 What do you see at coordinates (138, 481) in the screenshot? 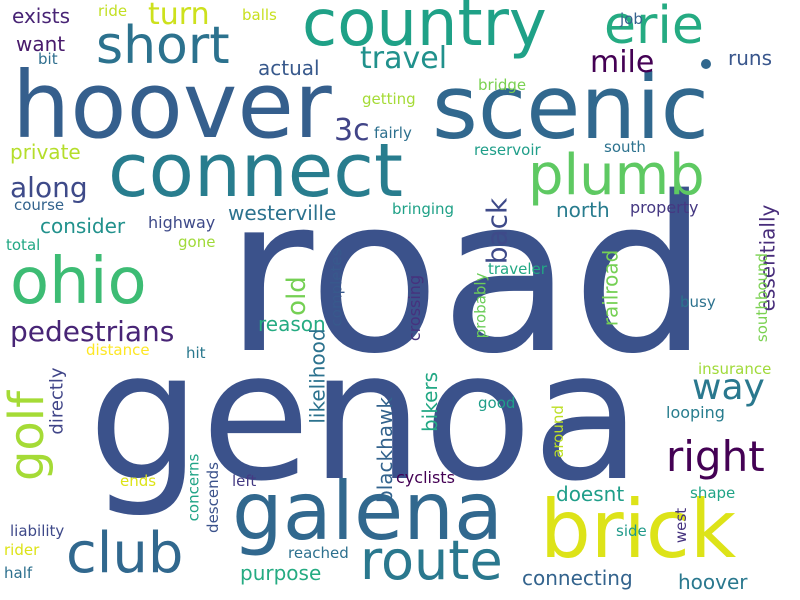
I see `word: ends` at bounding box center [138, 481].